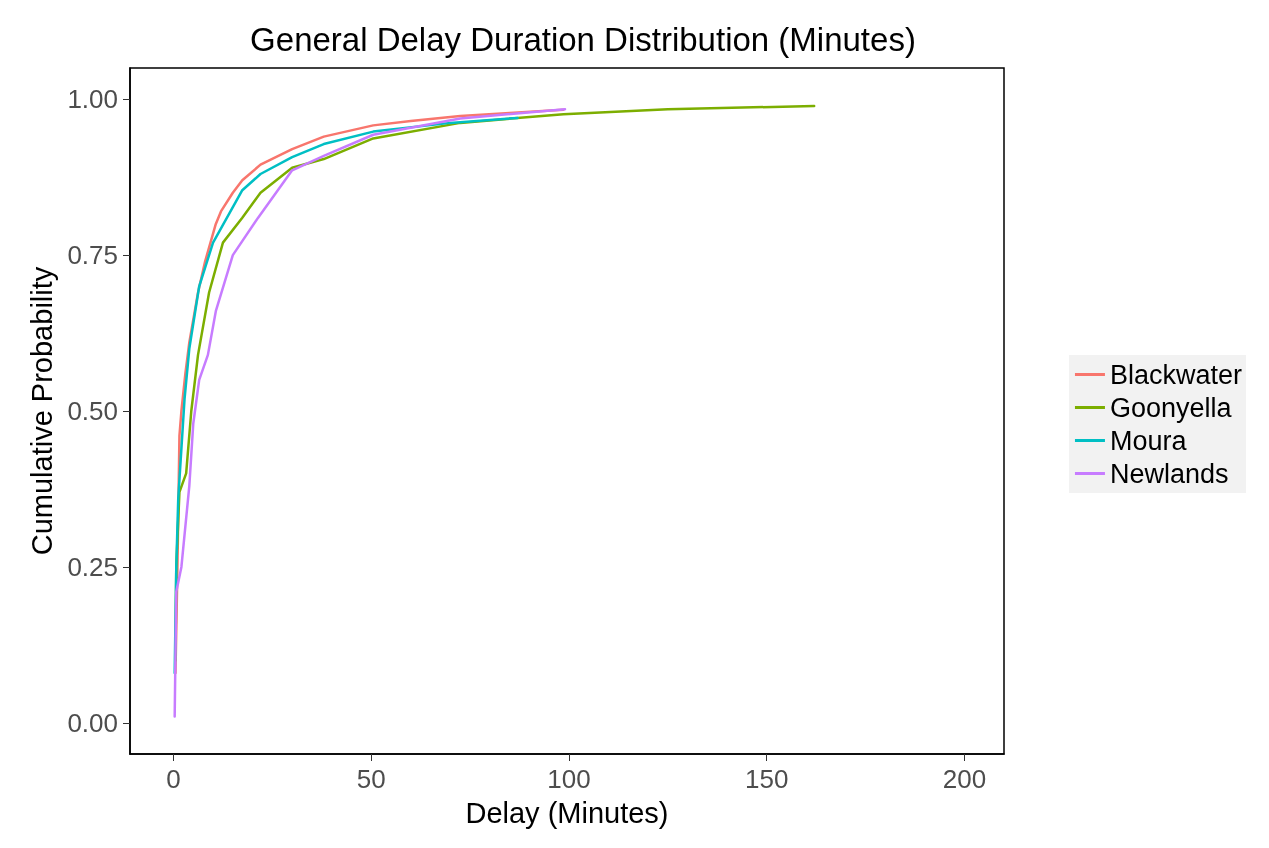  What do you see at coordinates (583, 39) in the screenshot?
I see `chart-title: General Delay Duration Distribution (Minutes)` at bounding box center [583, 39].